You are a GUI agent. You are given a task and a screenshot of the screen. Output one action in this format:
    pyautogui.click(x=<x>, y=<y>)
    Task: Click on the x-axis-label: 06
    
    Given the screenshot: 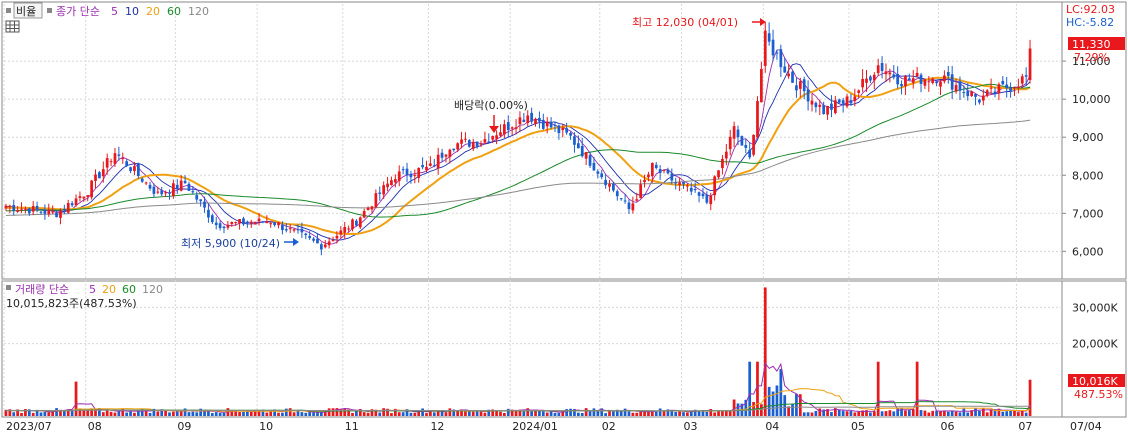 What is the action you would take?
    pyautogui.click(x=948, y=426)
    